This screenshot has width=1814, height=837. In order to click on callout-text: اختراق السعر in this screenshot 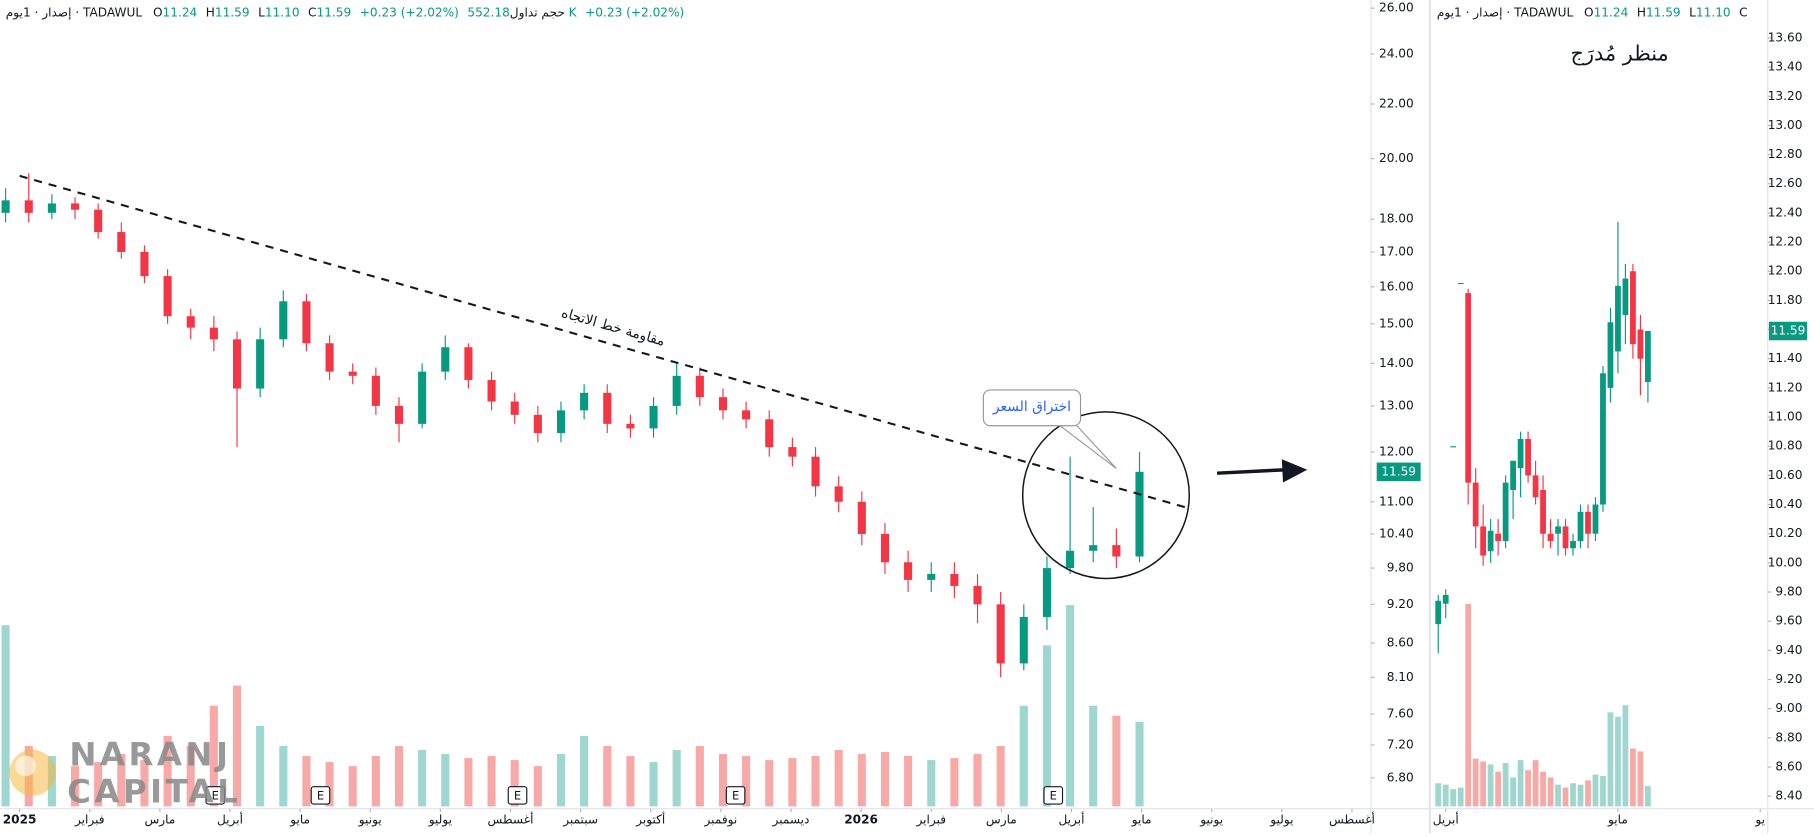, I will do `click(1031, 407)`.